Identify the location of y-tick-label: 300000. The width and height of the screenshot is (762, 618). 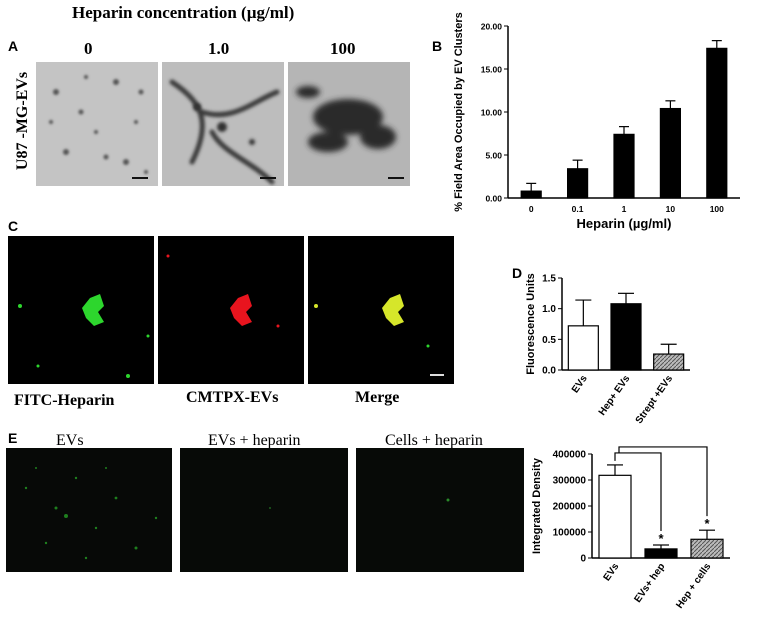
(570, 481).